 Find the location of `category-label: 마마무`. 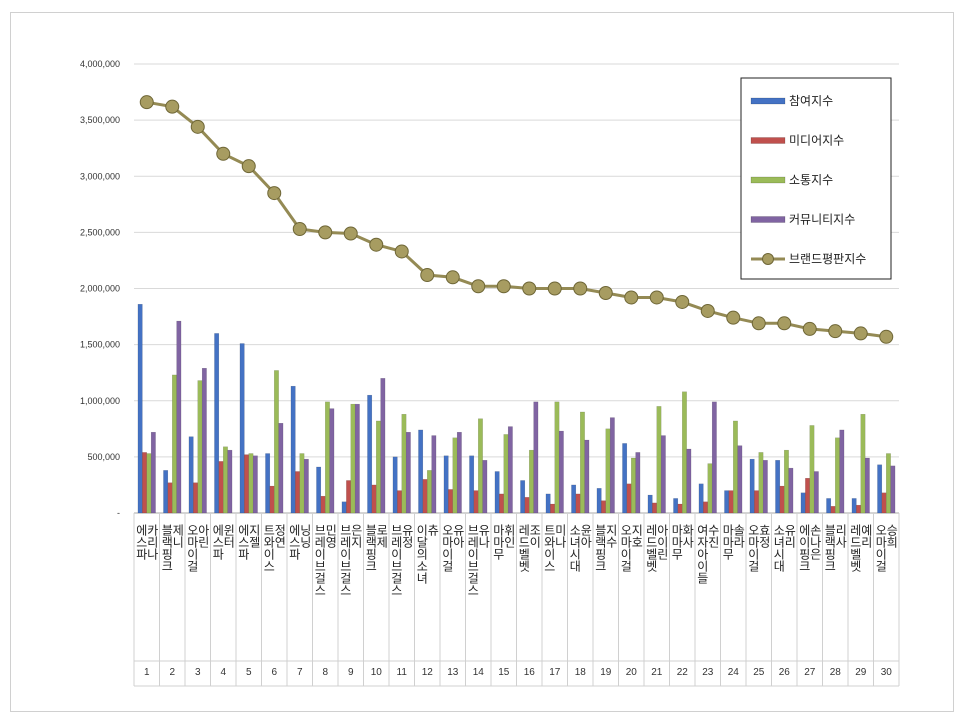

category-label: 마마무 is located at coordinates (498, 542).